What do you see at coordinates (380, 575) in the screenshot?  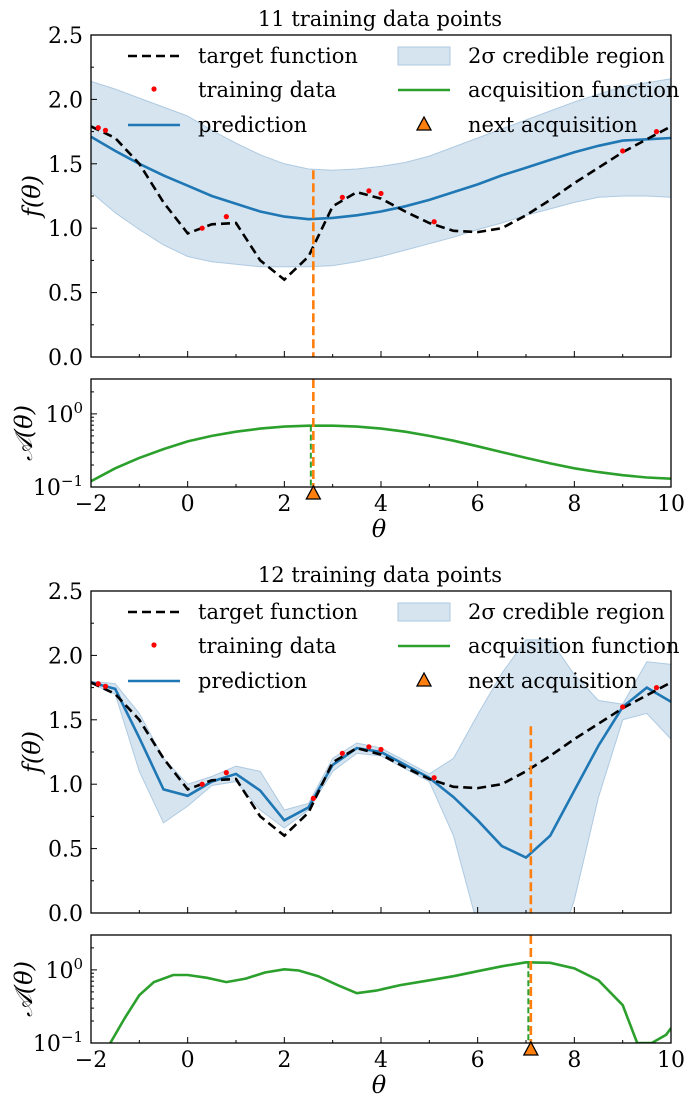 I see `chart-title: 12 training data points` at bounding box center [380, 575].